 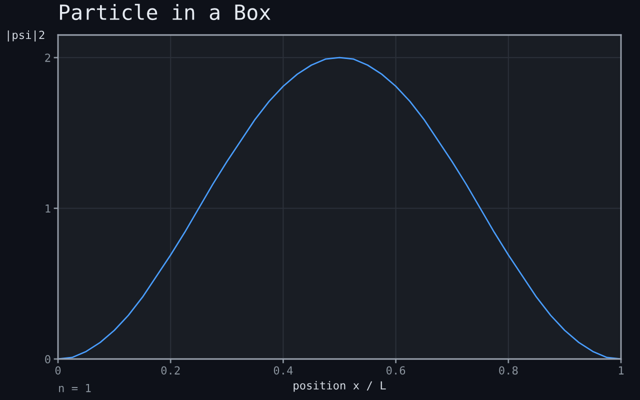 I want to click on chart-title: Particle in a Box, so click(x=165, y=12).